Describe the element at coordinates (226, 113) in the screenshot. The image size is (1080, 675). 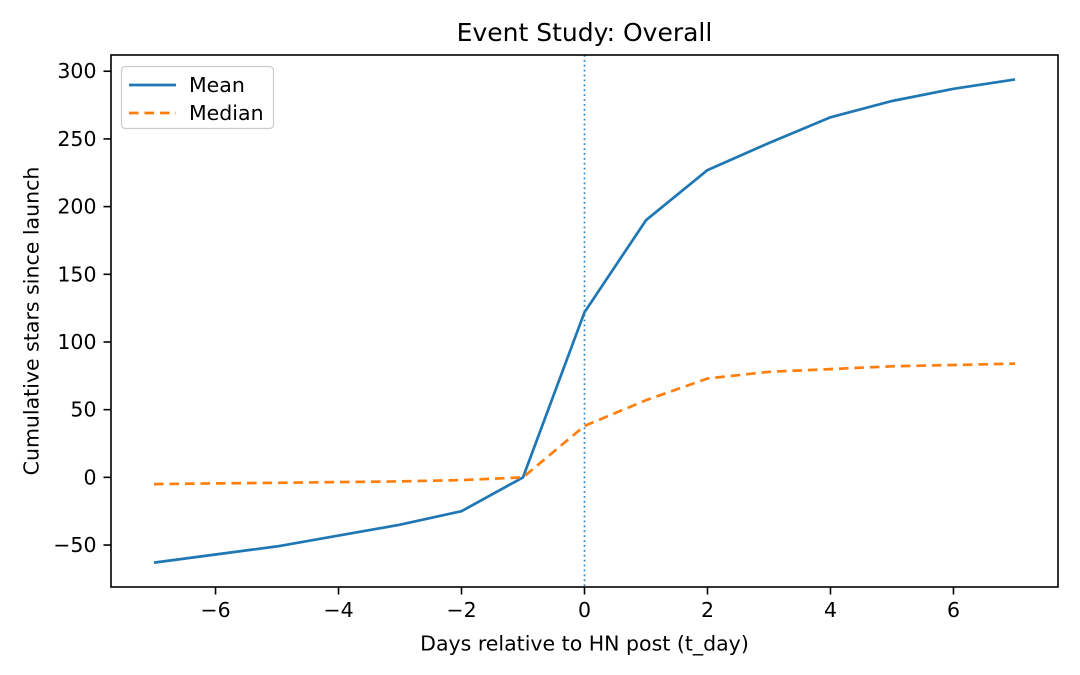
I see `legend-median-label: Median` at that location.